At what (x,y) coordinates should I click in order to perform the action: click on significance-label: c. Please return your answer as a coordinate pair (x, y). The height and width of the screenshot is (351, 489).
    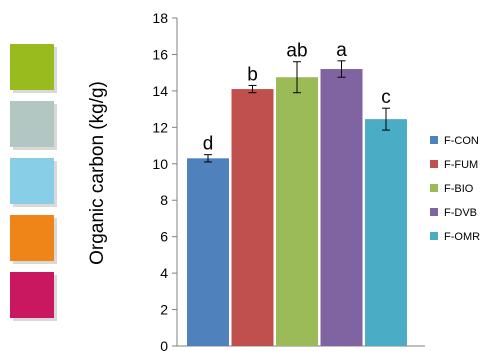
    Looking at the image, I should click on (386, 97).